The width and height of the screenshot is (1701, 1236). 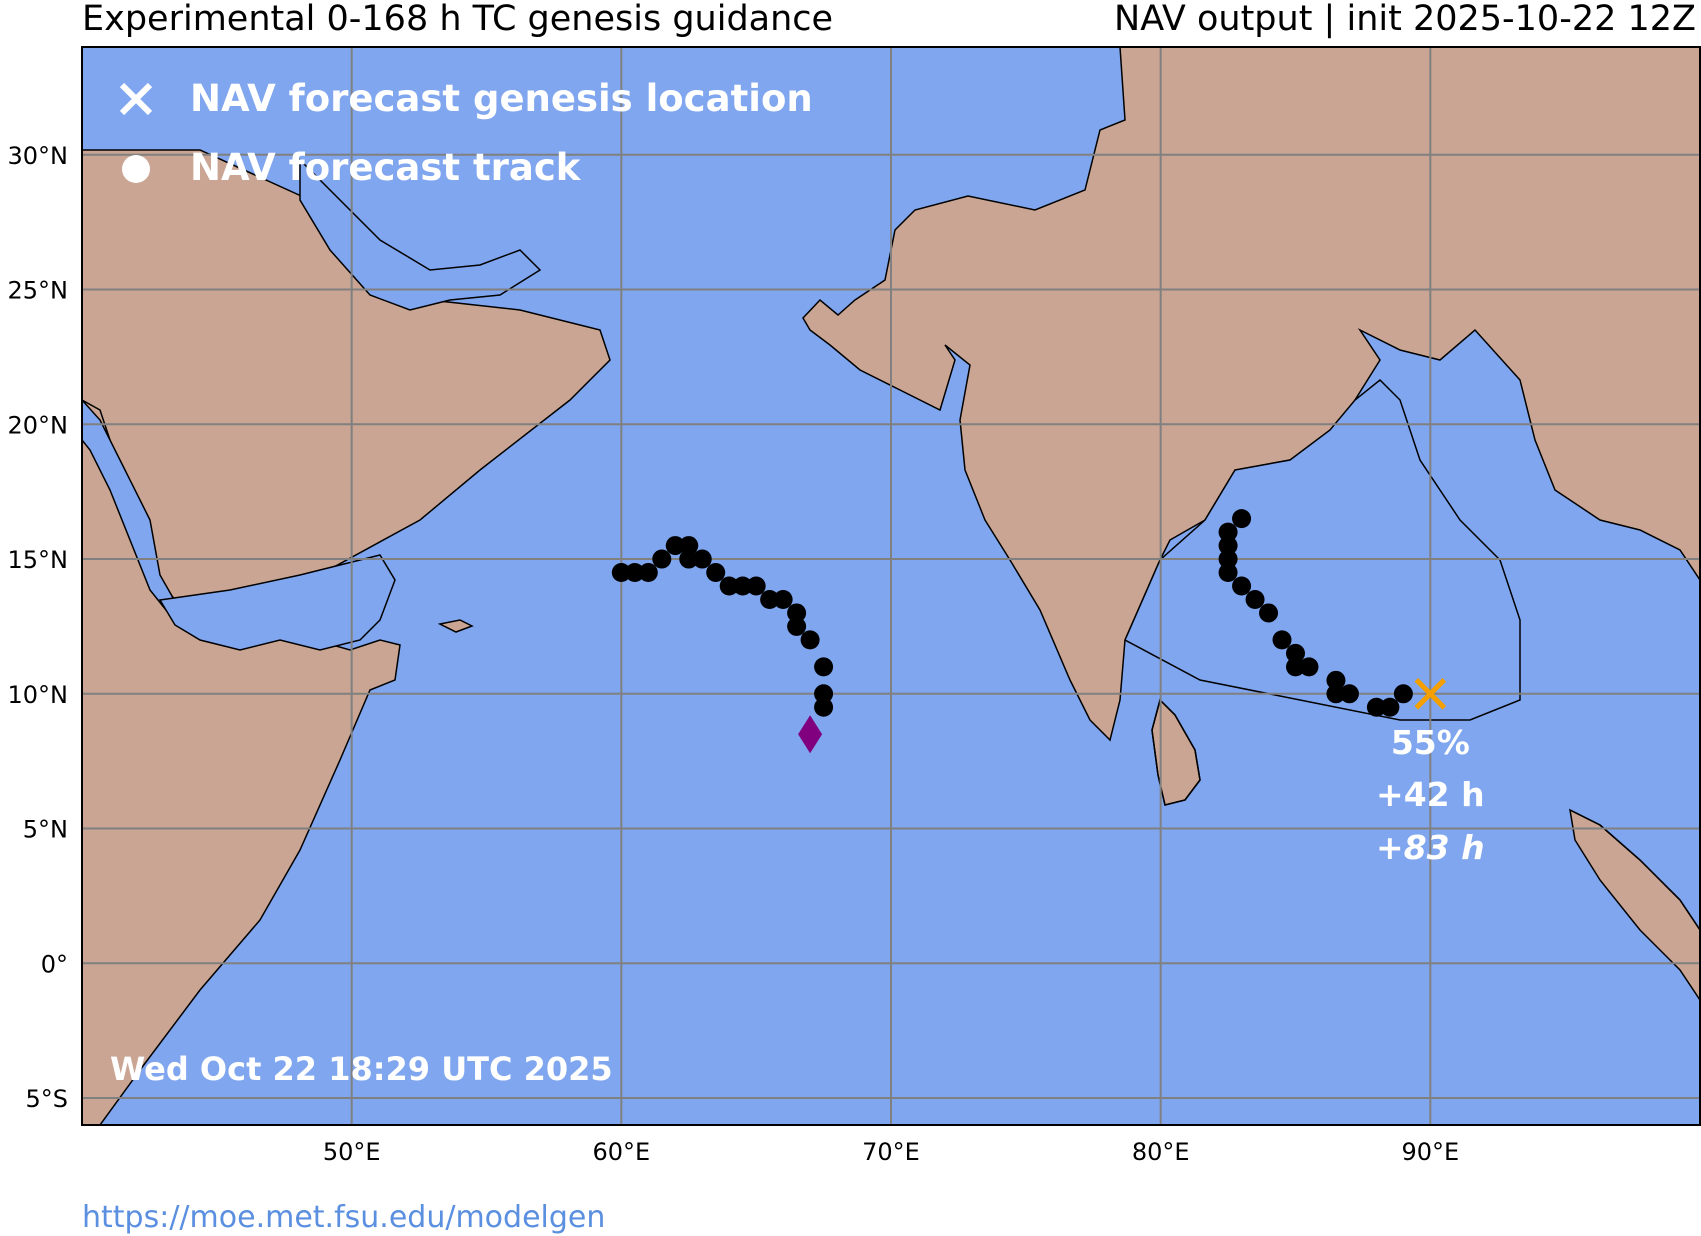 I want to click on longitude-tick-labels: 50°E 60°E 70°E 80°E 90°E, so click(x=891, y=1152).